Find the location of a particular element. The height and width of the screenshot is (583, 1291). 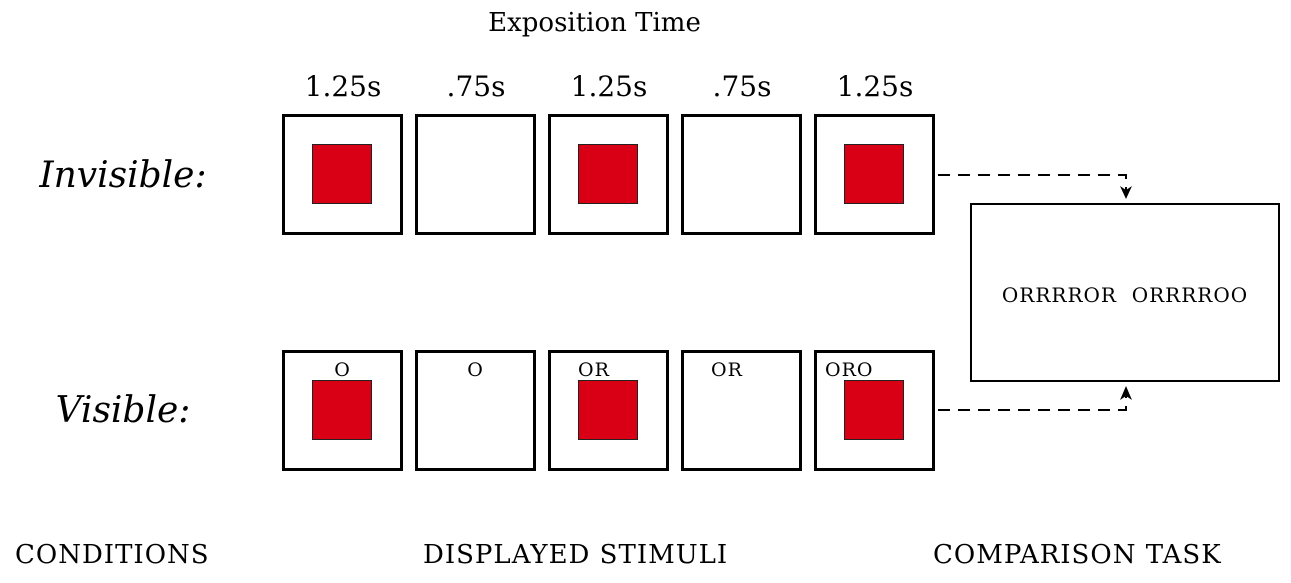

visible-stimulus-3: OR is located at coordinates (608, 410).